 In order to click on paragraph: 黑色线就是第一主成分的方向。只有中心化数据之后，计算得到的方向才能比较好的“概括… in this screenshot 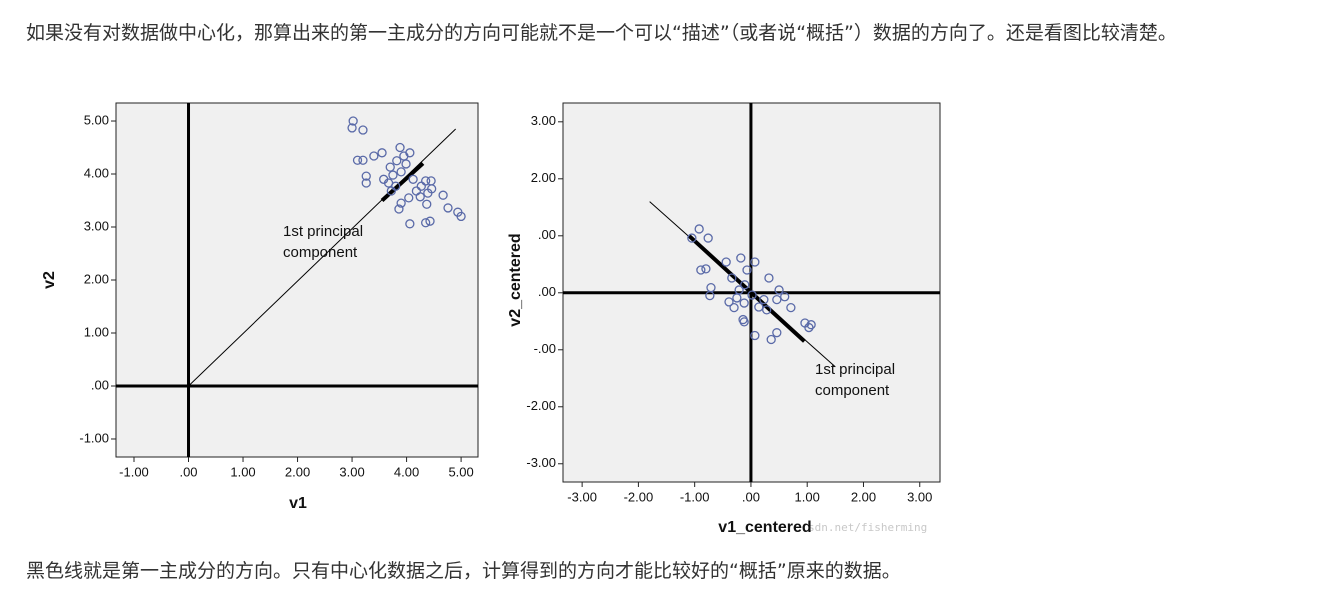, I will do `click(463, 571)`.